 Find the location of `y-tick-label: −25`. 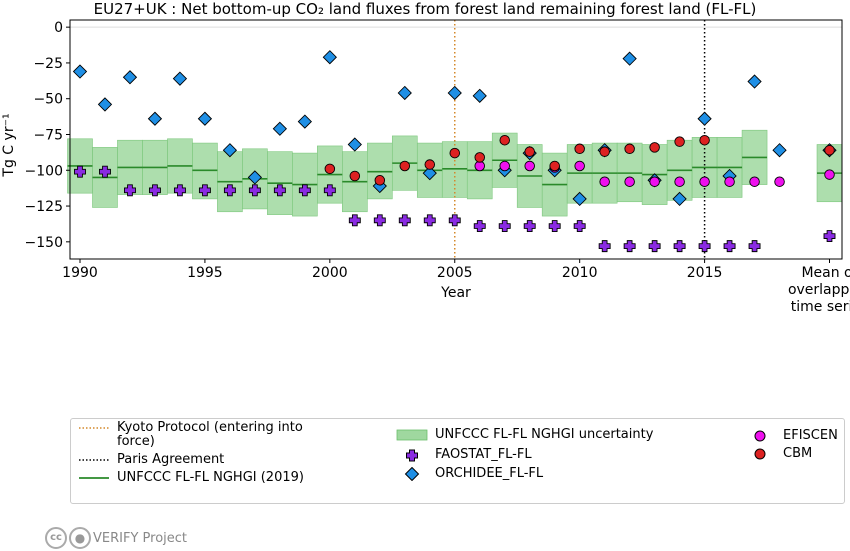

y-tick-label: −25 is located at coordinates (48, 64).